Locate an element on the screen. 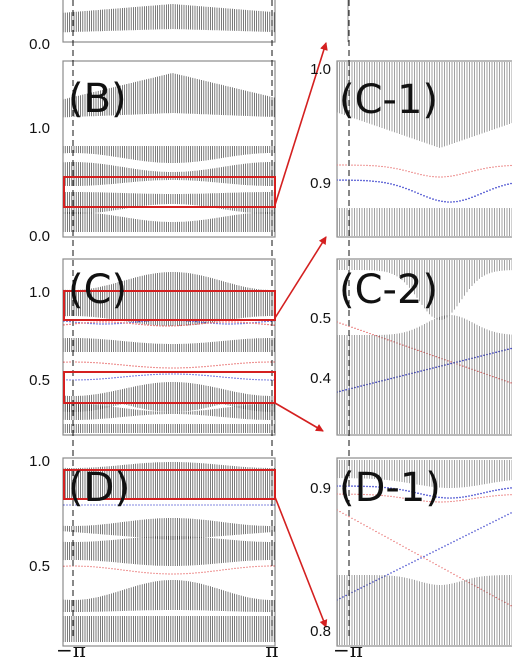 The height and width of the screenshot is (663, 512). panel-label-d1: (D-1) is located at coordinates (390, 488).